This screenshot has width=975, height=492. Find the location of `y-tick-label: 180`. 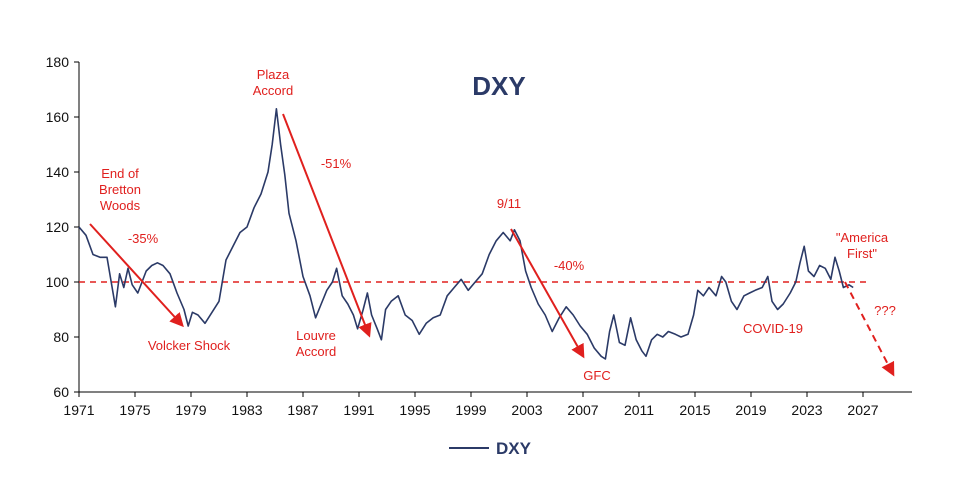

y-tick-label: 180 is located at coordinates (58, 62).